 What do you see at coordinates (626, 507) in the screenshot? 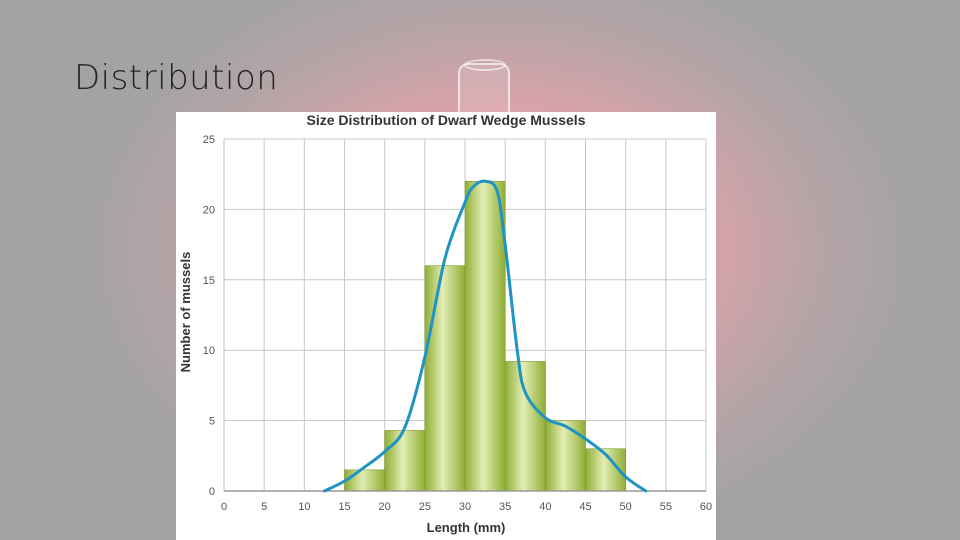
I see `x-tick-label: 50` at bounding box center [626, 507].